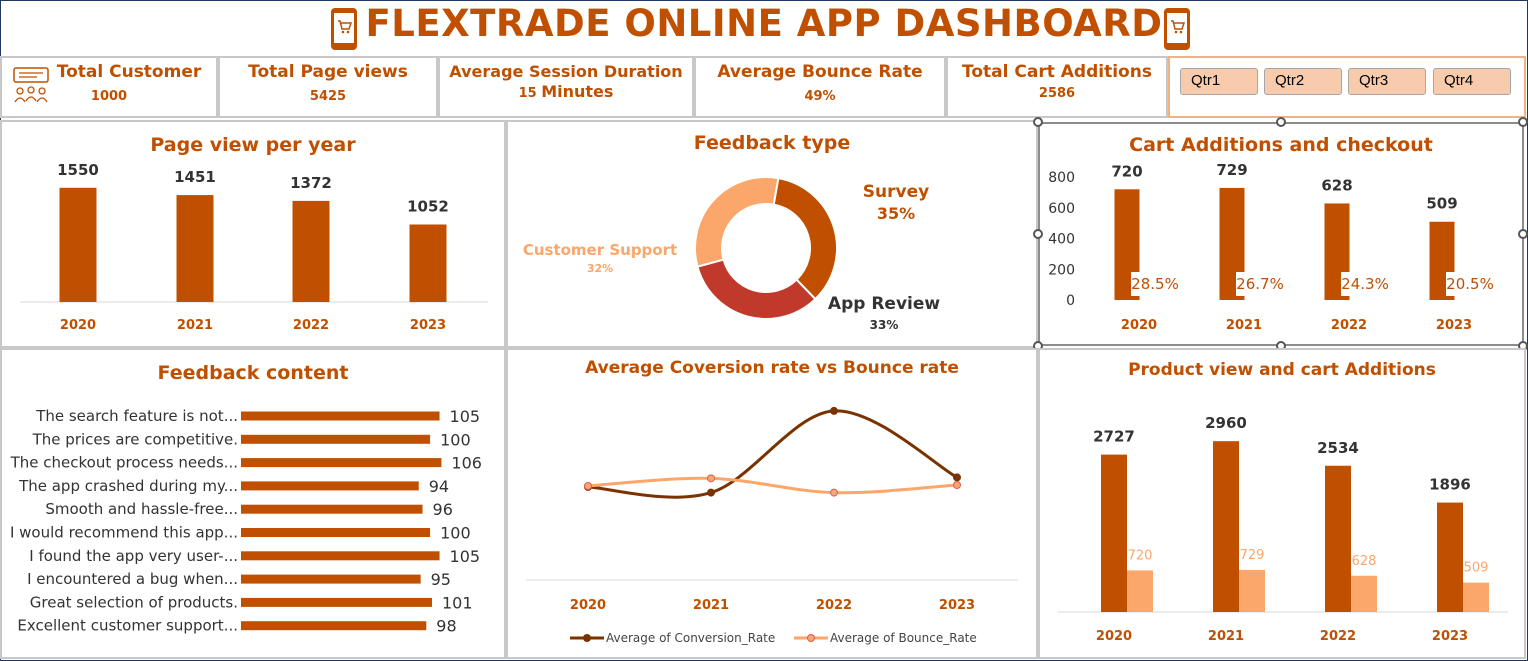  I want to click on category-label: Great selection of products., so click(134, 602).